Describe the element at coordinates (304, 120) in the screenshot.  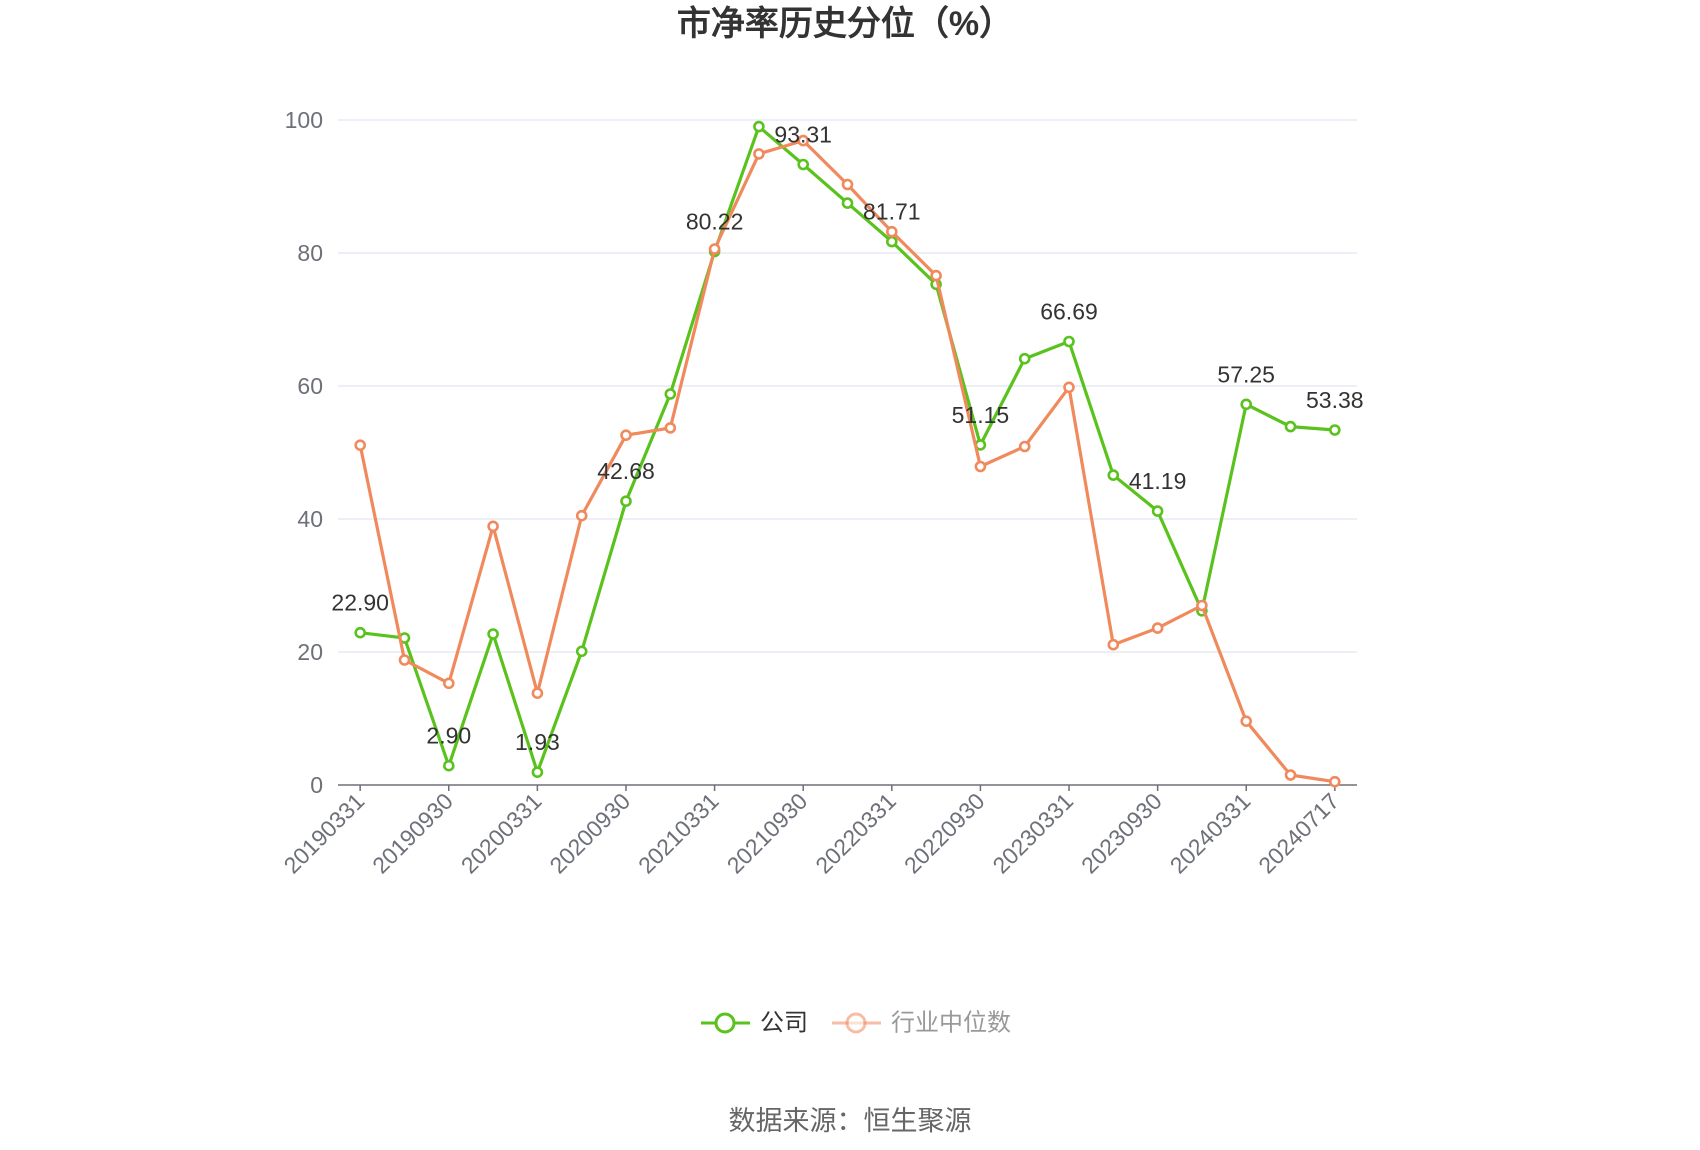
I see `y-tick-label: 100` at that location.